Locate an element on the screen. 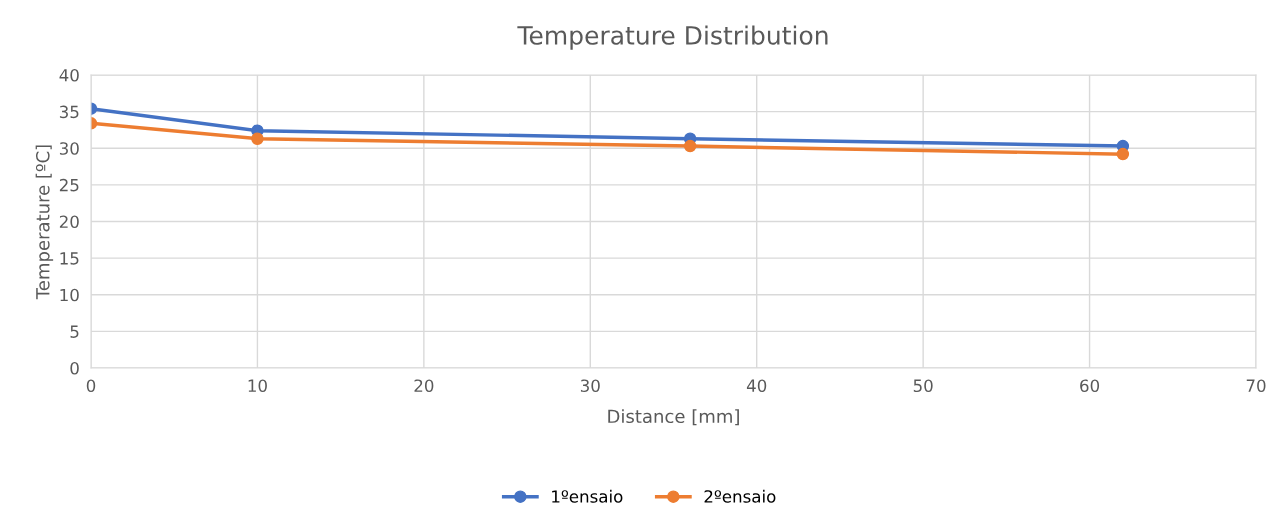 Image resolution: width=1280 pixels, height=521 pixels. x-tick-label: 30 is located at coordinates (590, 386).